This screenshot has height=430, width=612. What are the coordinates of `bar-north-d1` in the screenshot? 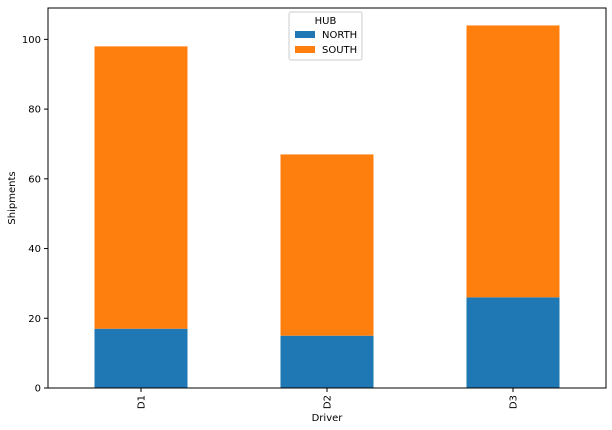 It's located at (141, 358).